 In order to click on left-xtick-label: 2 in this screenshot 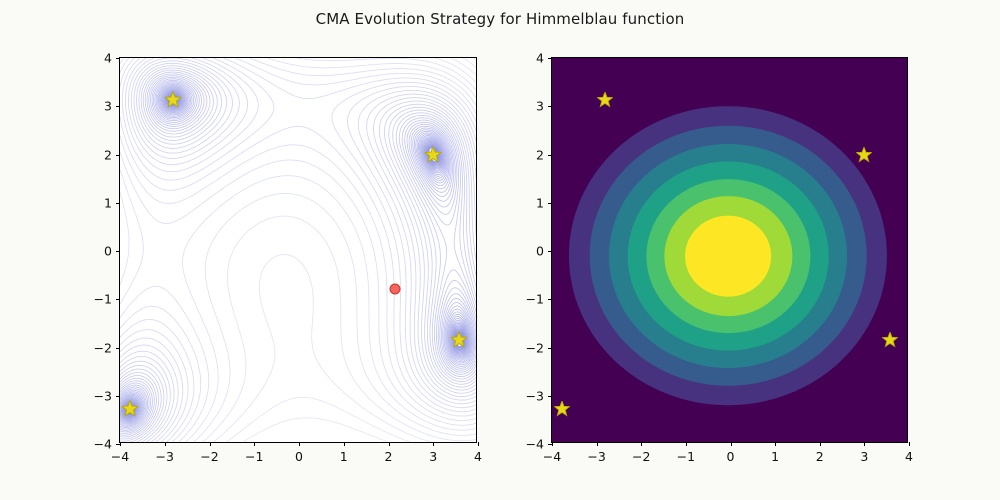, I will do `click(388, 456)`.